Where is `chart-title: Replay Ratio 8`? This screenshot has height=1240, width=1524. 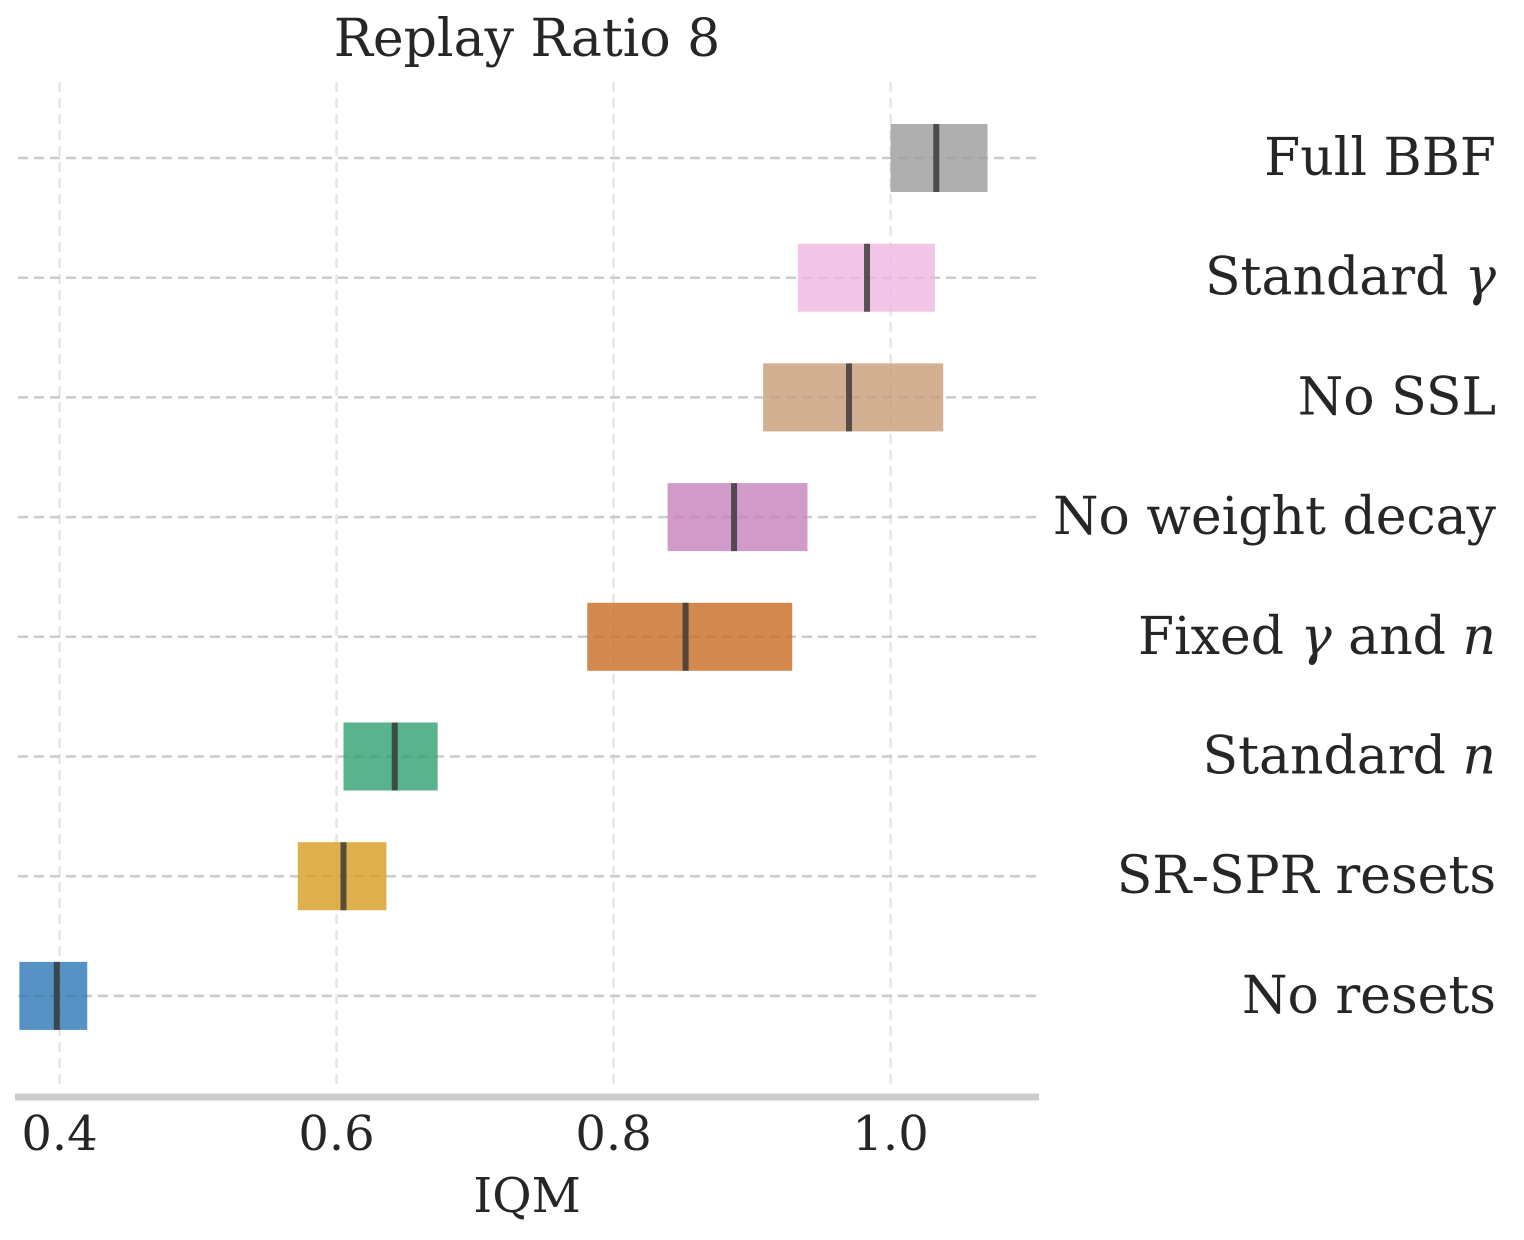
chart-title: Replay Ratio 8 is located at coordinates (527, 39).